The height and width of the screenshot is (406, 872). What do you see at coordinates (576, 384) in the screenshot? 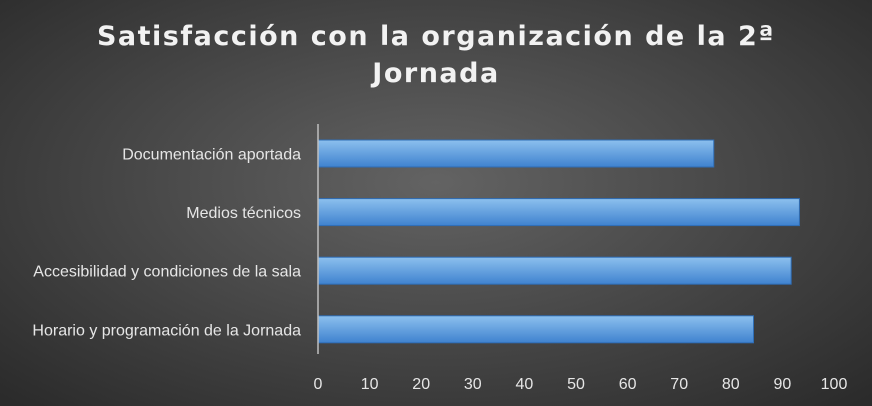
I see `x-tick-label-5: 50` at bounding box center [576, 384].